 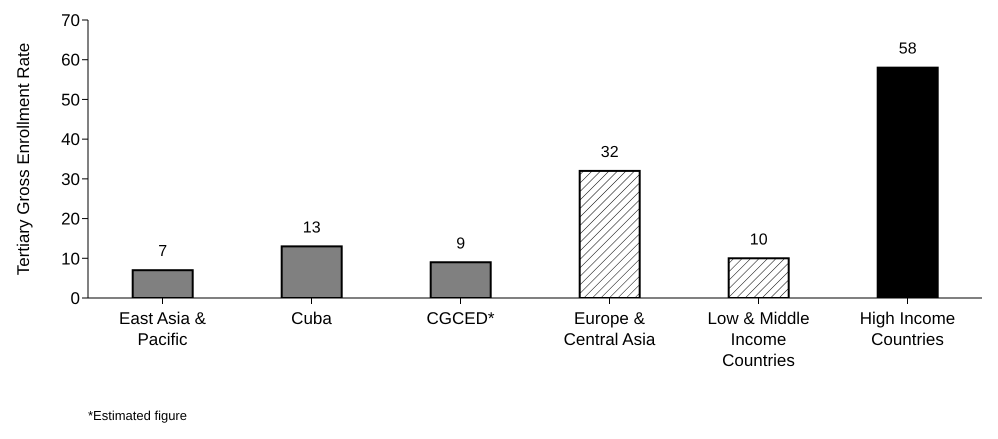 What do you see at coordinates (907, 49) in the screenshot?
I see `data-label: 58` at bounding box center [907, 49].